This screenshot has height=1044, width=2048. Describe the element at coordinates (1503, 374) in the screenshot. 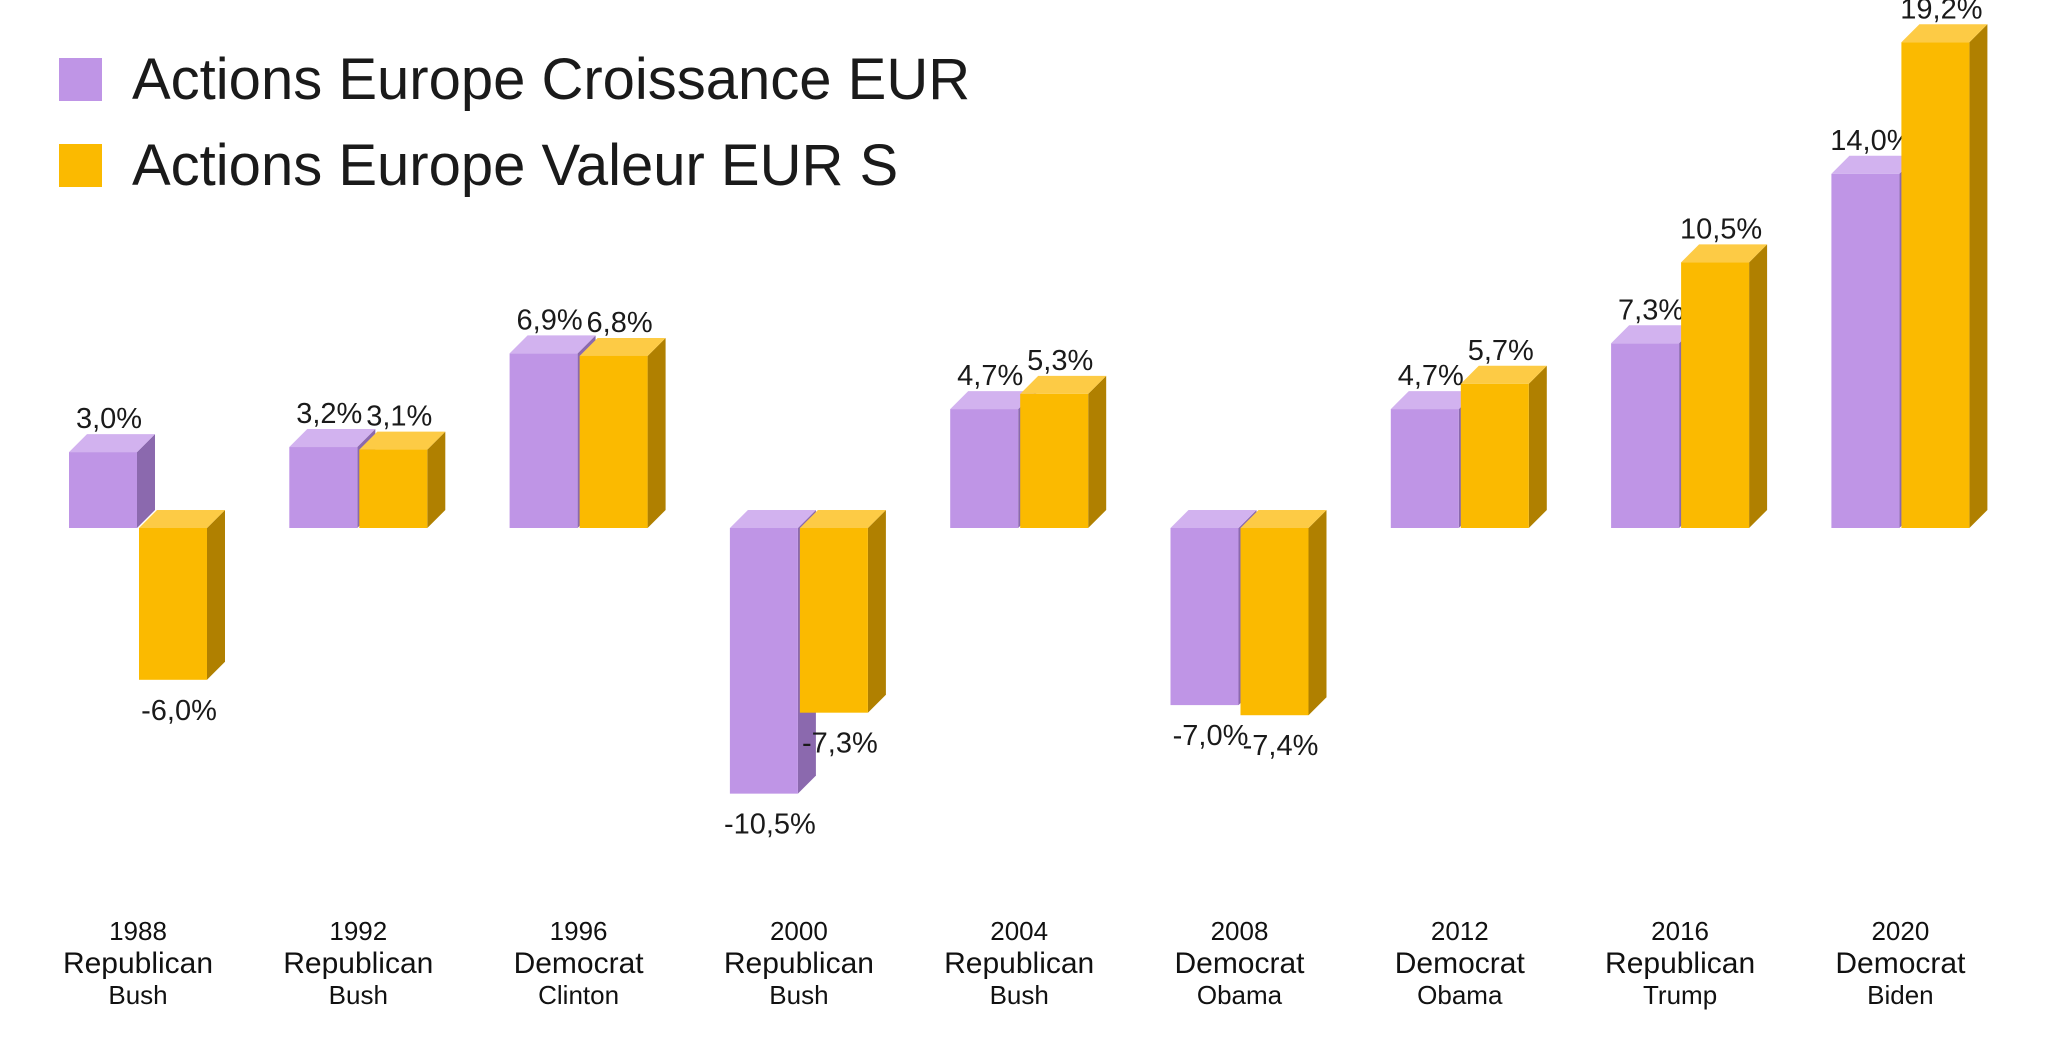

I see `bar-2012-s1-top` at that location.